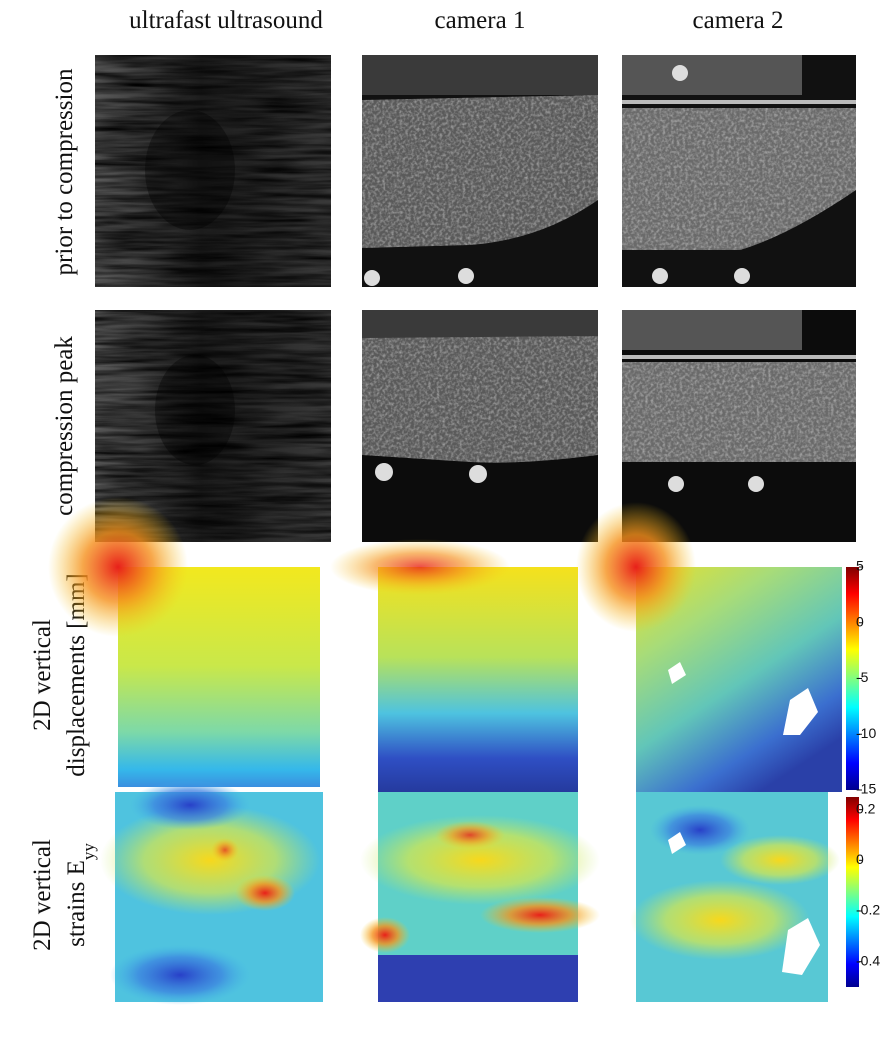 This screenshot has height=1043, width=886. I want to click on row-label: strains Eyy, so click(80, 895).